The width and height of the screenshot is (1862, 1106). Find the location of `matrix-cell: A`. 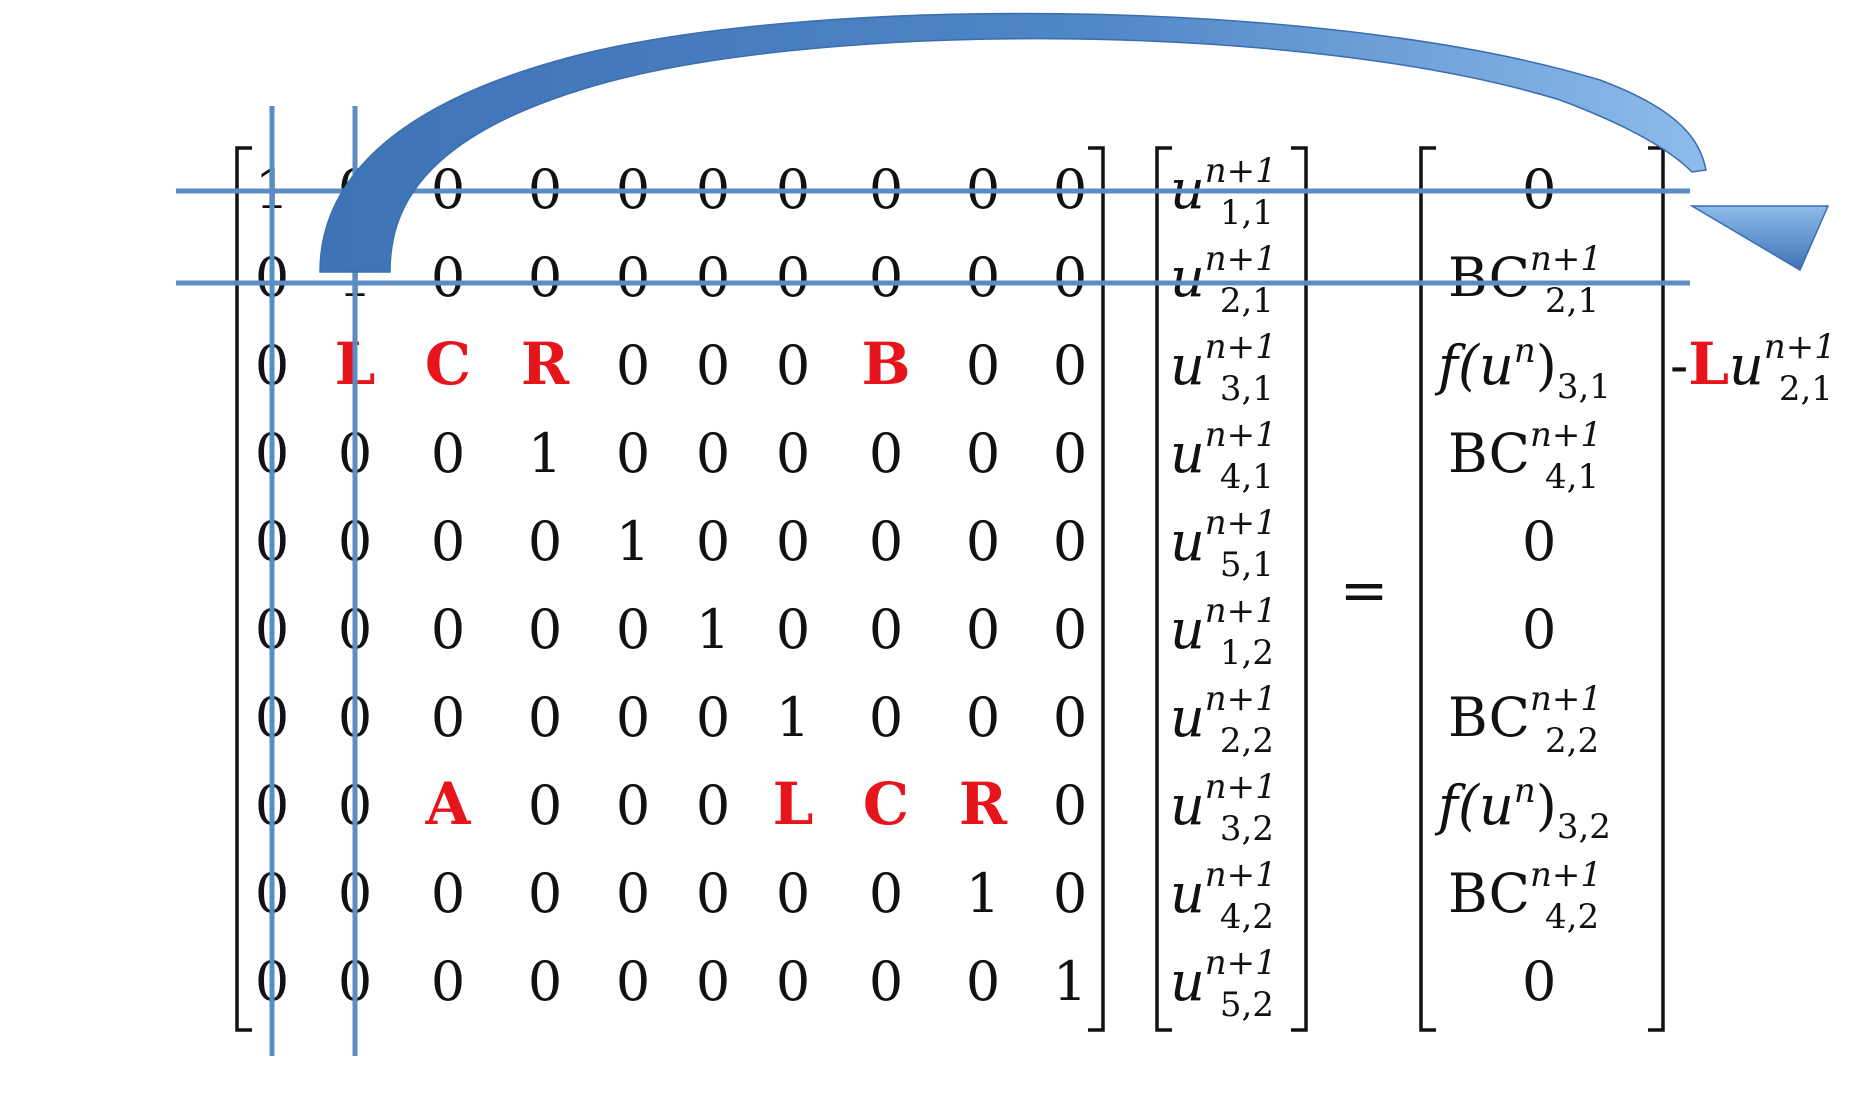

matrix-cell: A is located at coordinates (447, 804).